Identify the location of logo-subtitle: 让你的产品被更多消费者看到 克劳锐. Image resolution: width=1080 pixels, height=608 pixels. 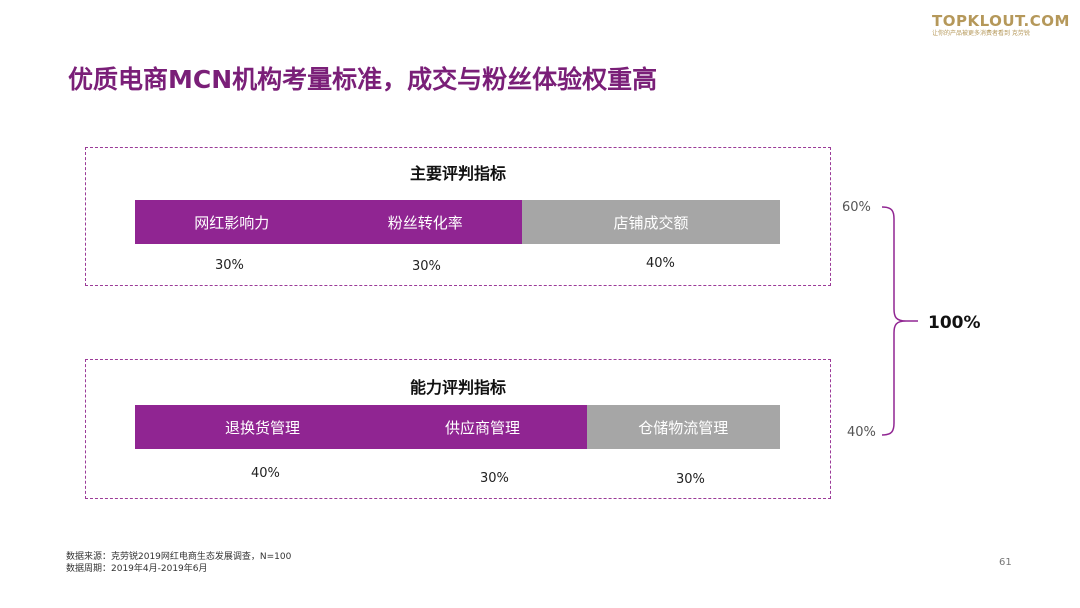
(981, 33).